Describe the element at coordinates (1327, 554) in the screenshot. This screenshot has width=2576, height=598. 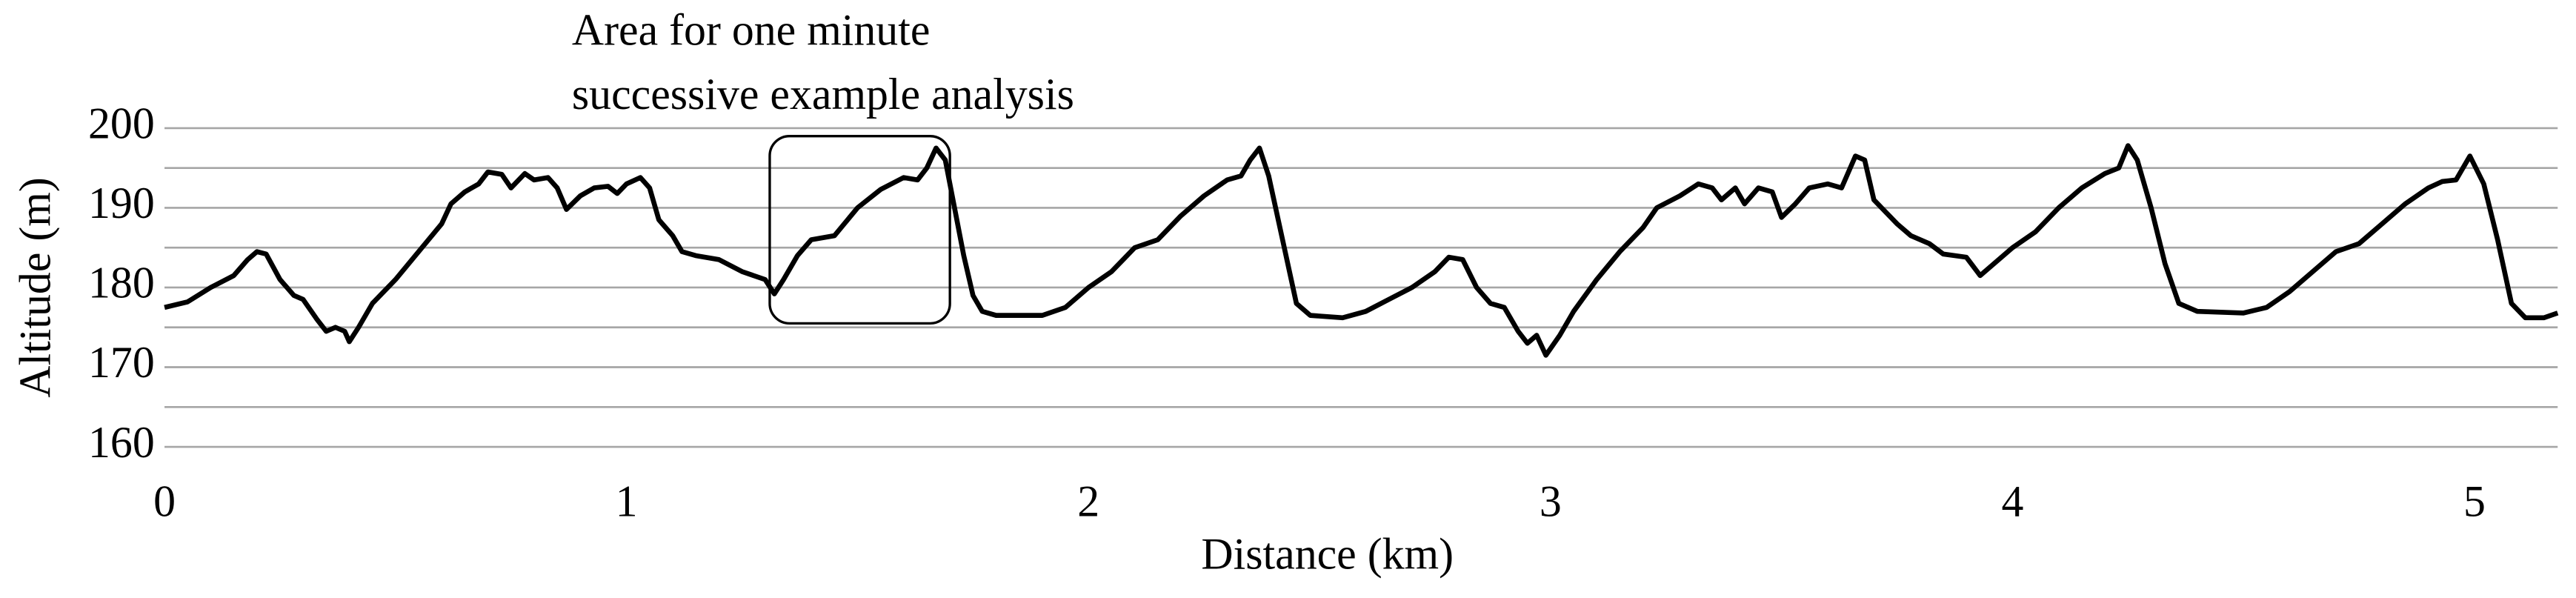
I see `x-axis-label: Distance (km)` at that location.